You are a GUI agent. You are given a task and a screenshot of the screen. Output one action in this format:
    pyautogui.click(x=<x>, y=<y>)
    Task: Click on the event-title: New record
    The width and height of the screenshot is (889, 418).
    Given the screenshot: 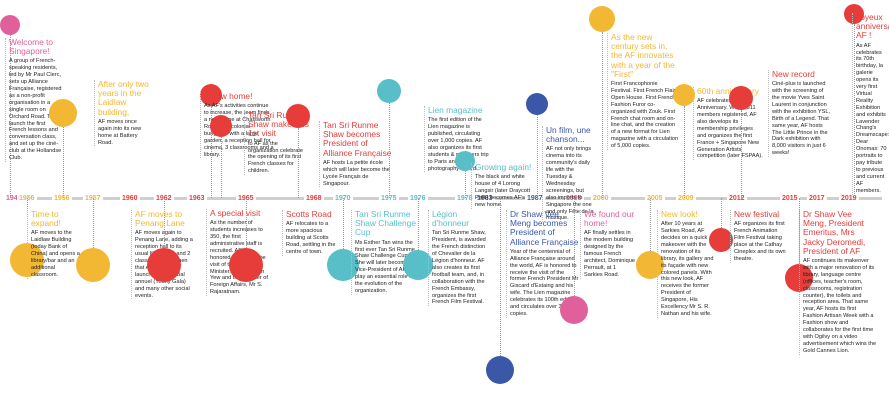 What is the action you would take?
    pyautogui.click(x=793, y=74)
    